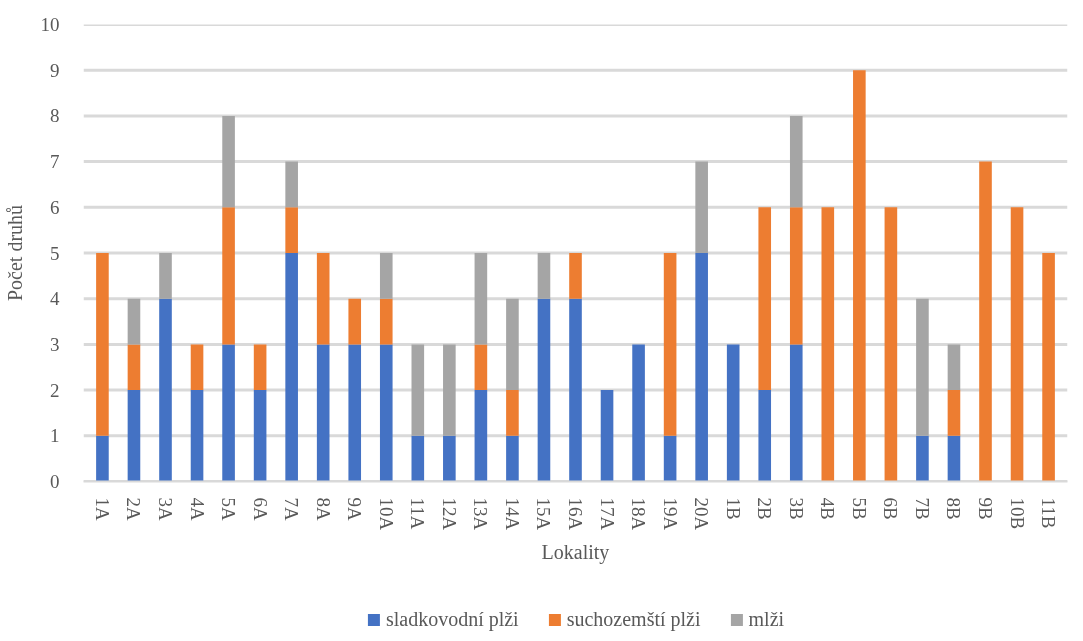 The image size is (1083, 641). Describe the element at coordinates (260, 509) in the screenshot. I see `x-tick-label: 6A` at that location.